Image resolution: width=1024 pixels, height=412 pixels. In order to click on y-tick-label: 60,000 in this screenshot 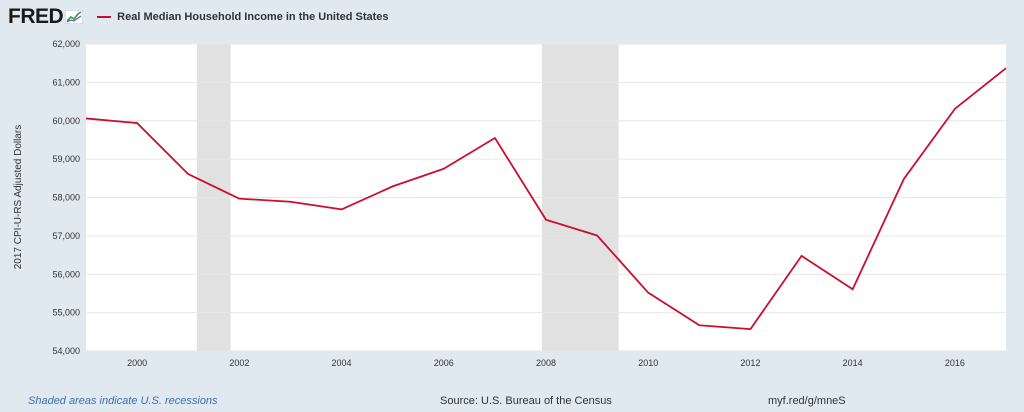, I will do `click(66, 121)`.